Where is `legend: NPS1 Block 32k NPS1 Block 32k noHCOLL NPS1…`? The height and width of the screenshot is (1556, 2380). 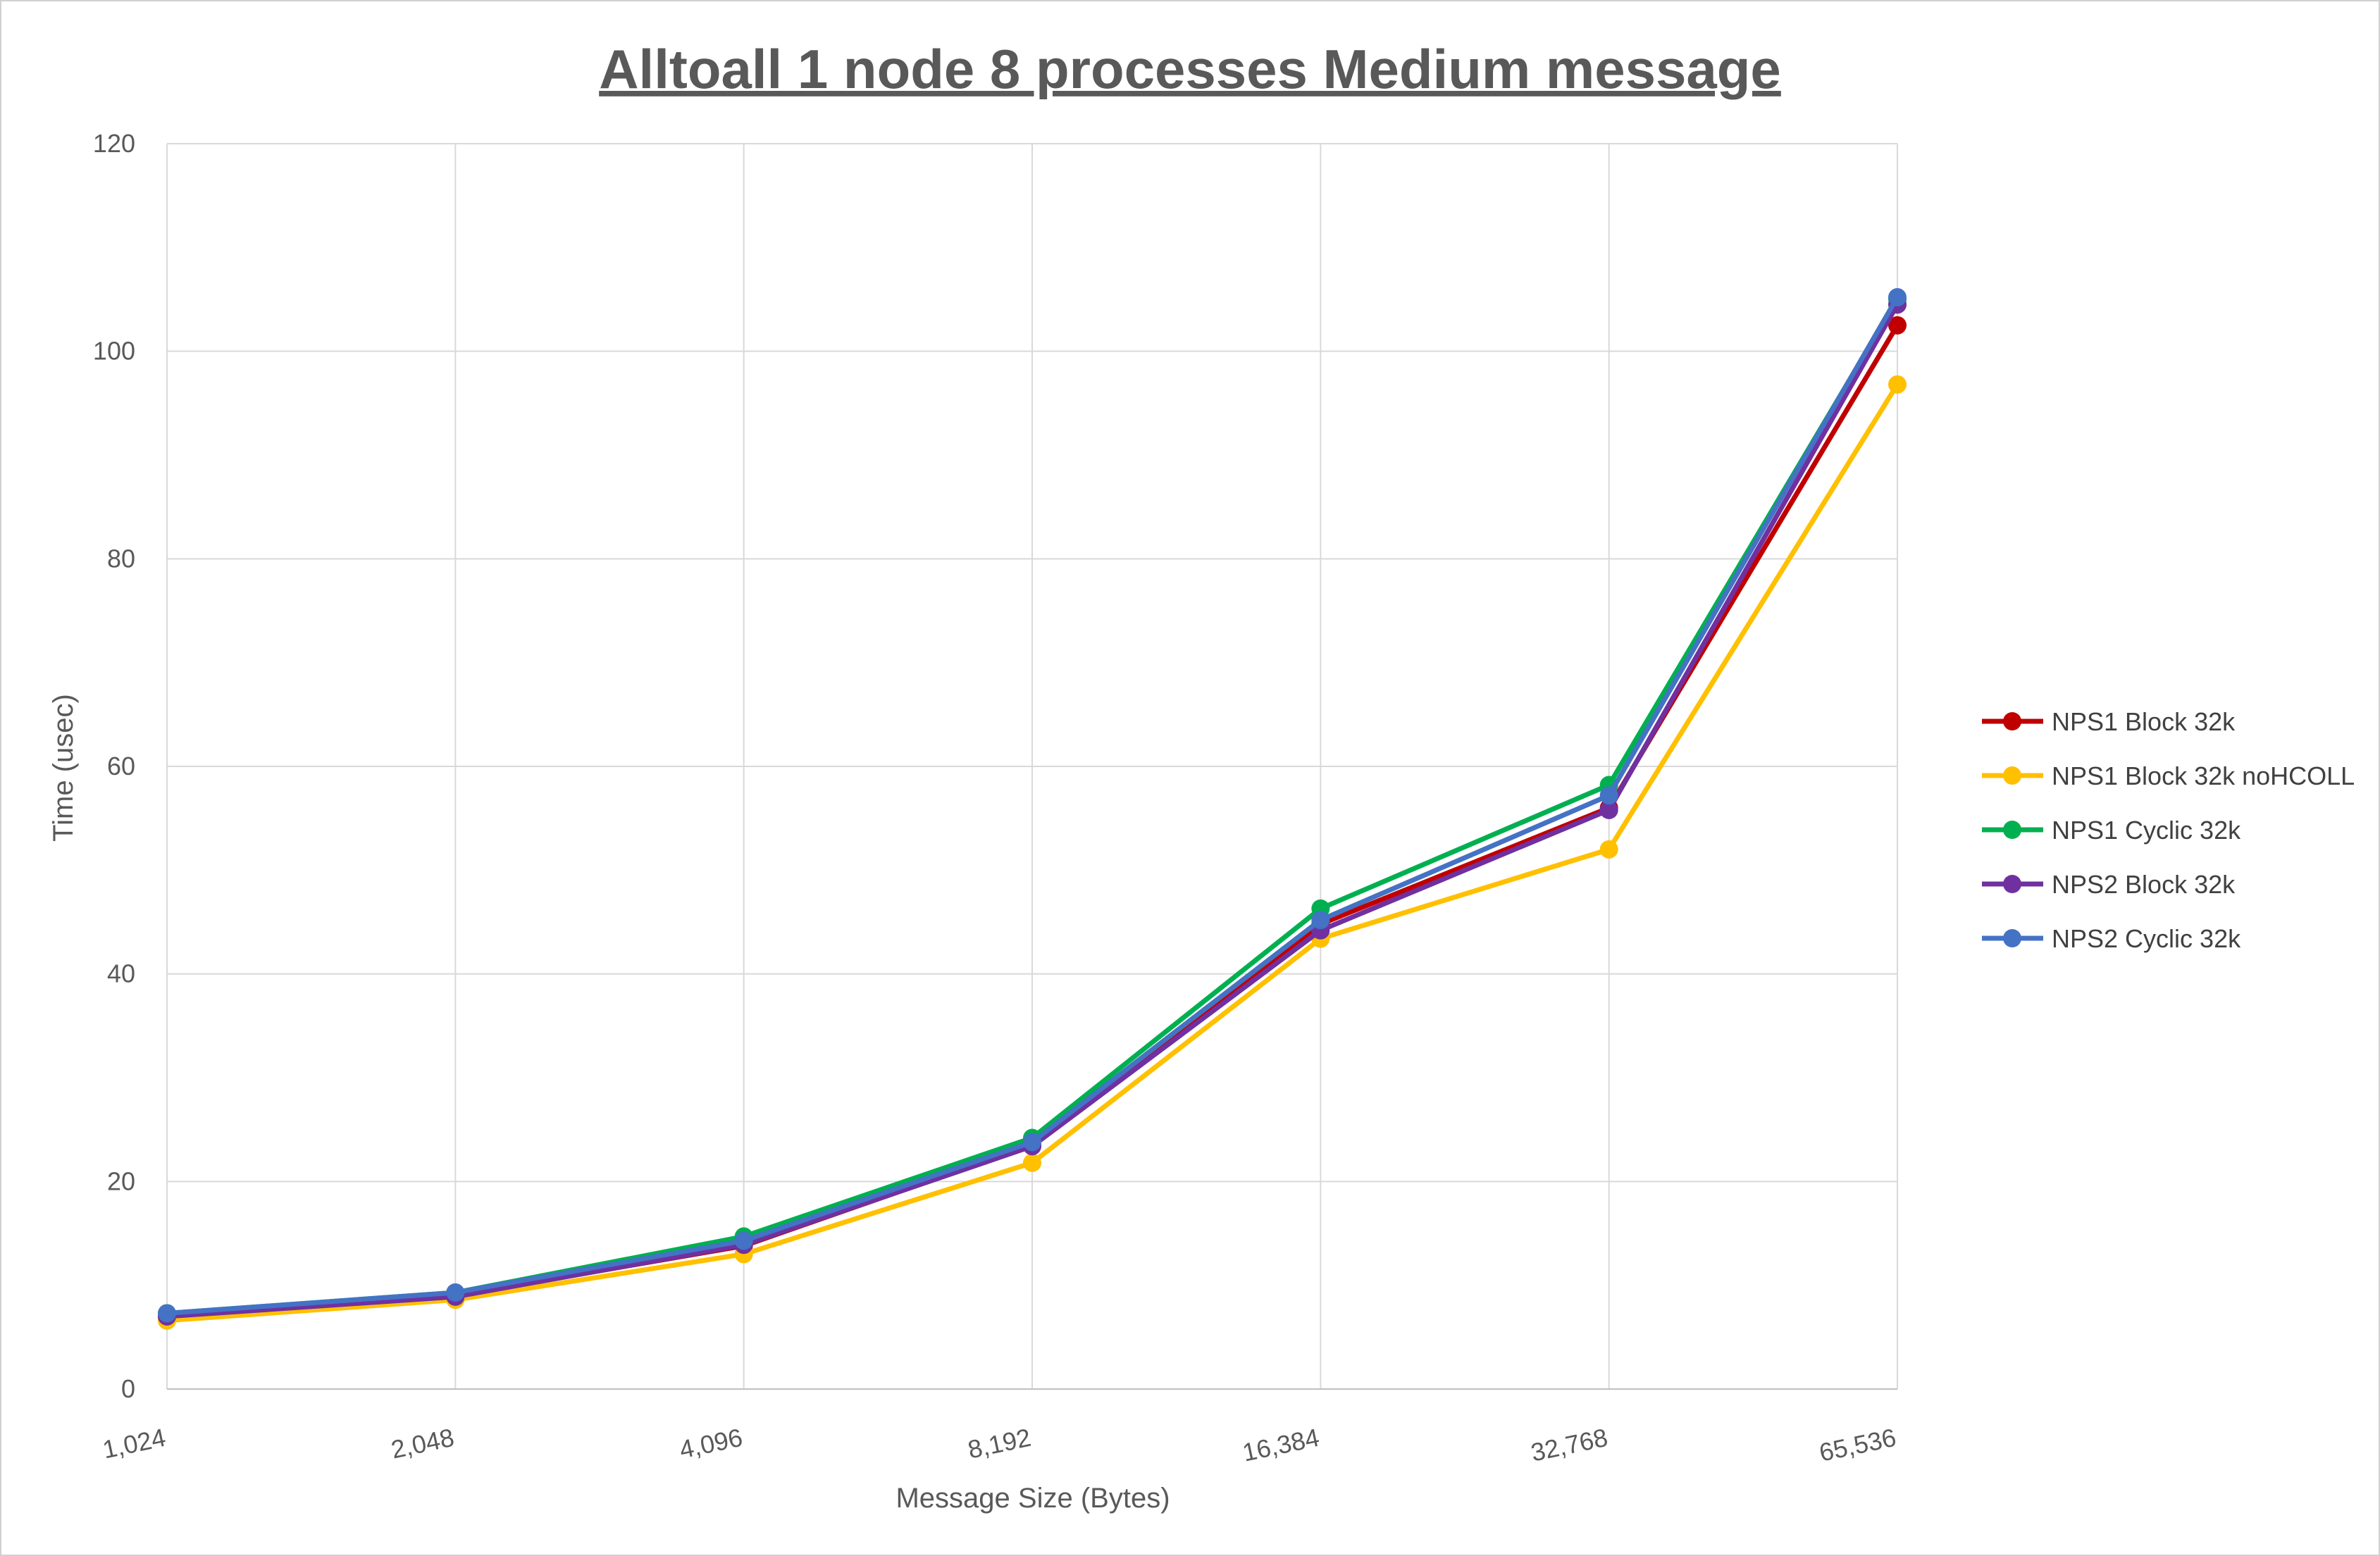
legend: NPS1 Block 32k NPS1 Block 32k noHCOLL NPS1… is located at coordinates (2168, 830).